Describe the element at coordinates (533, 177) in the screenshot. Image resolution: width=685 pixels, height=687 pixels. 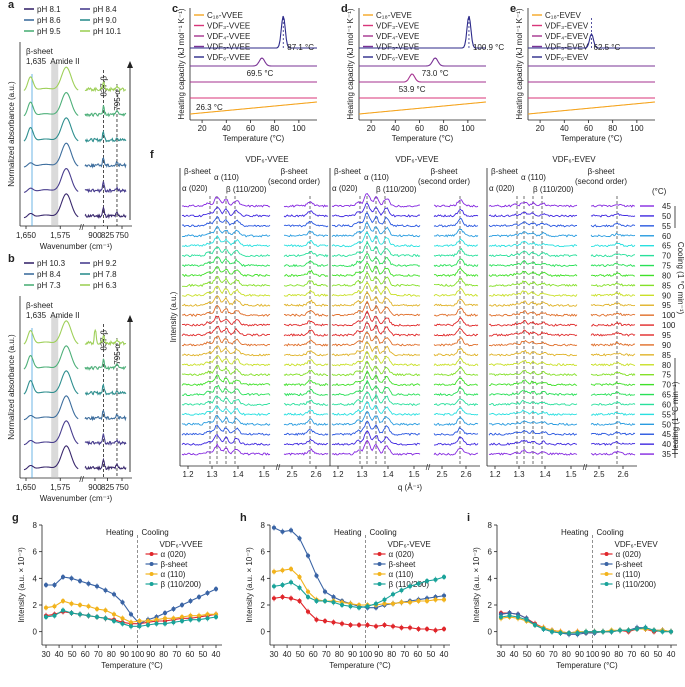
I see `peak-label-alpha-110: α (110)` at that location.